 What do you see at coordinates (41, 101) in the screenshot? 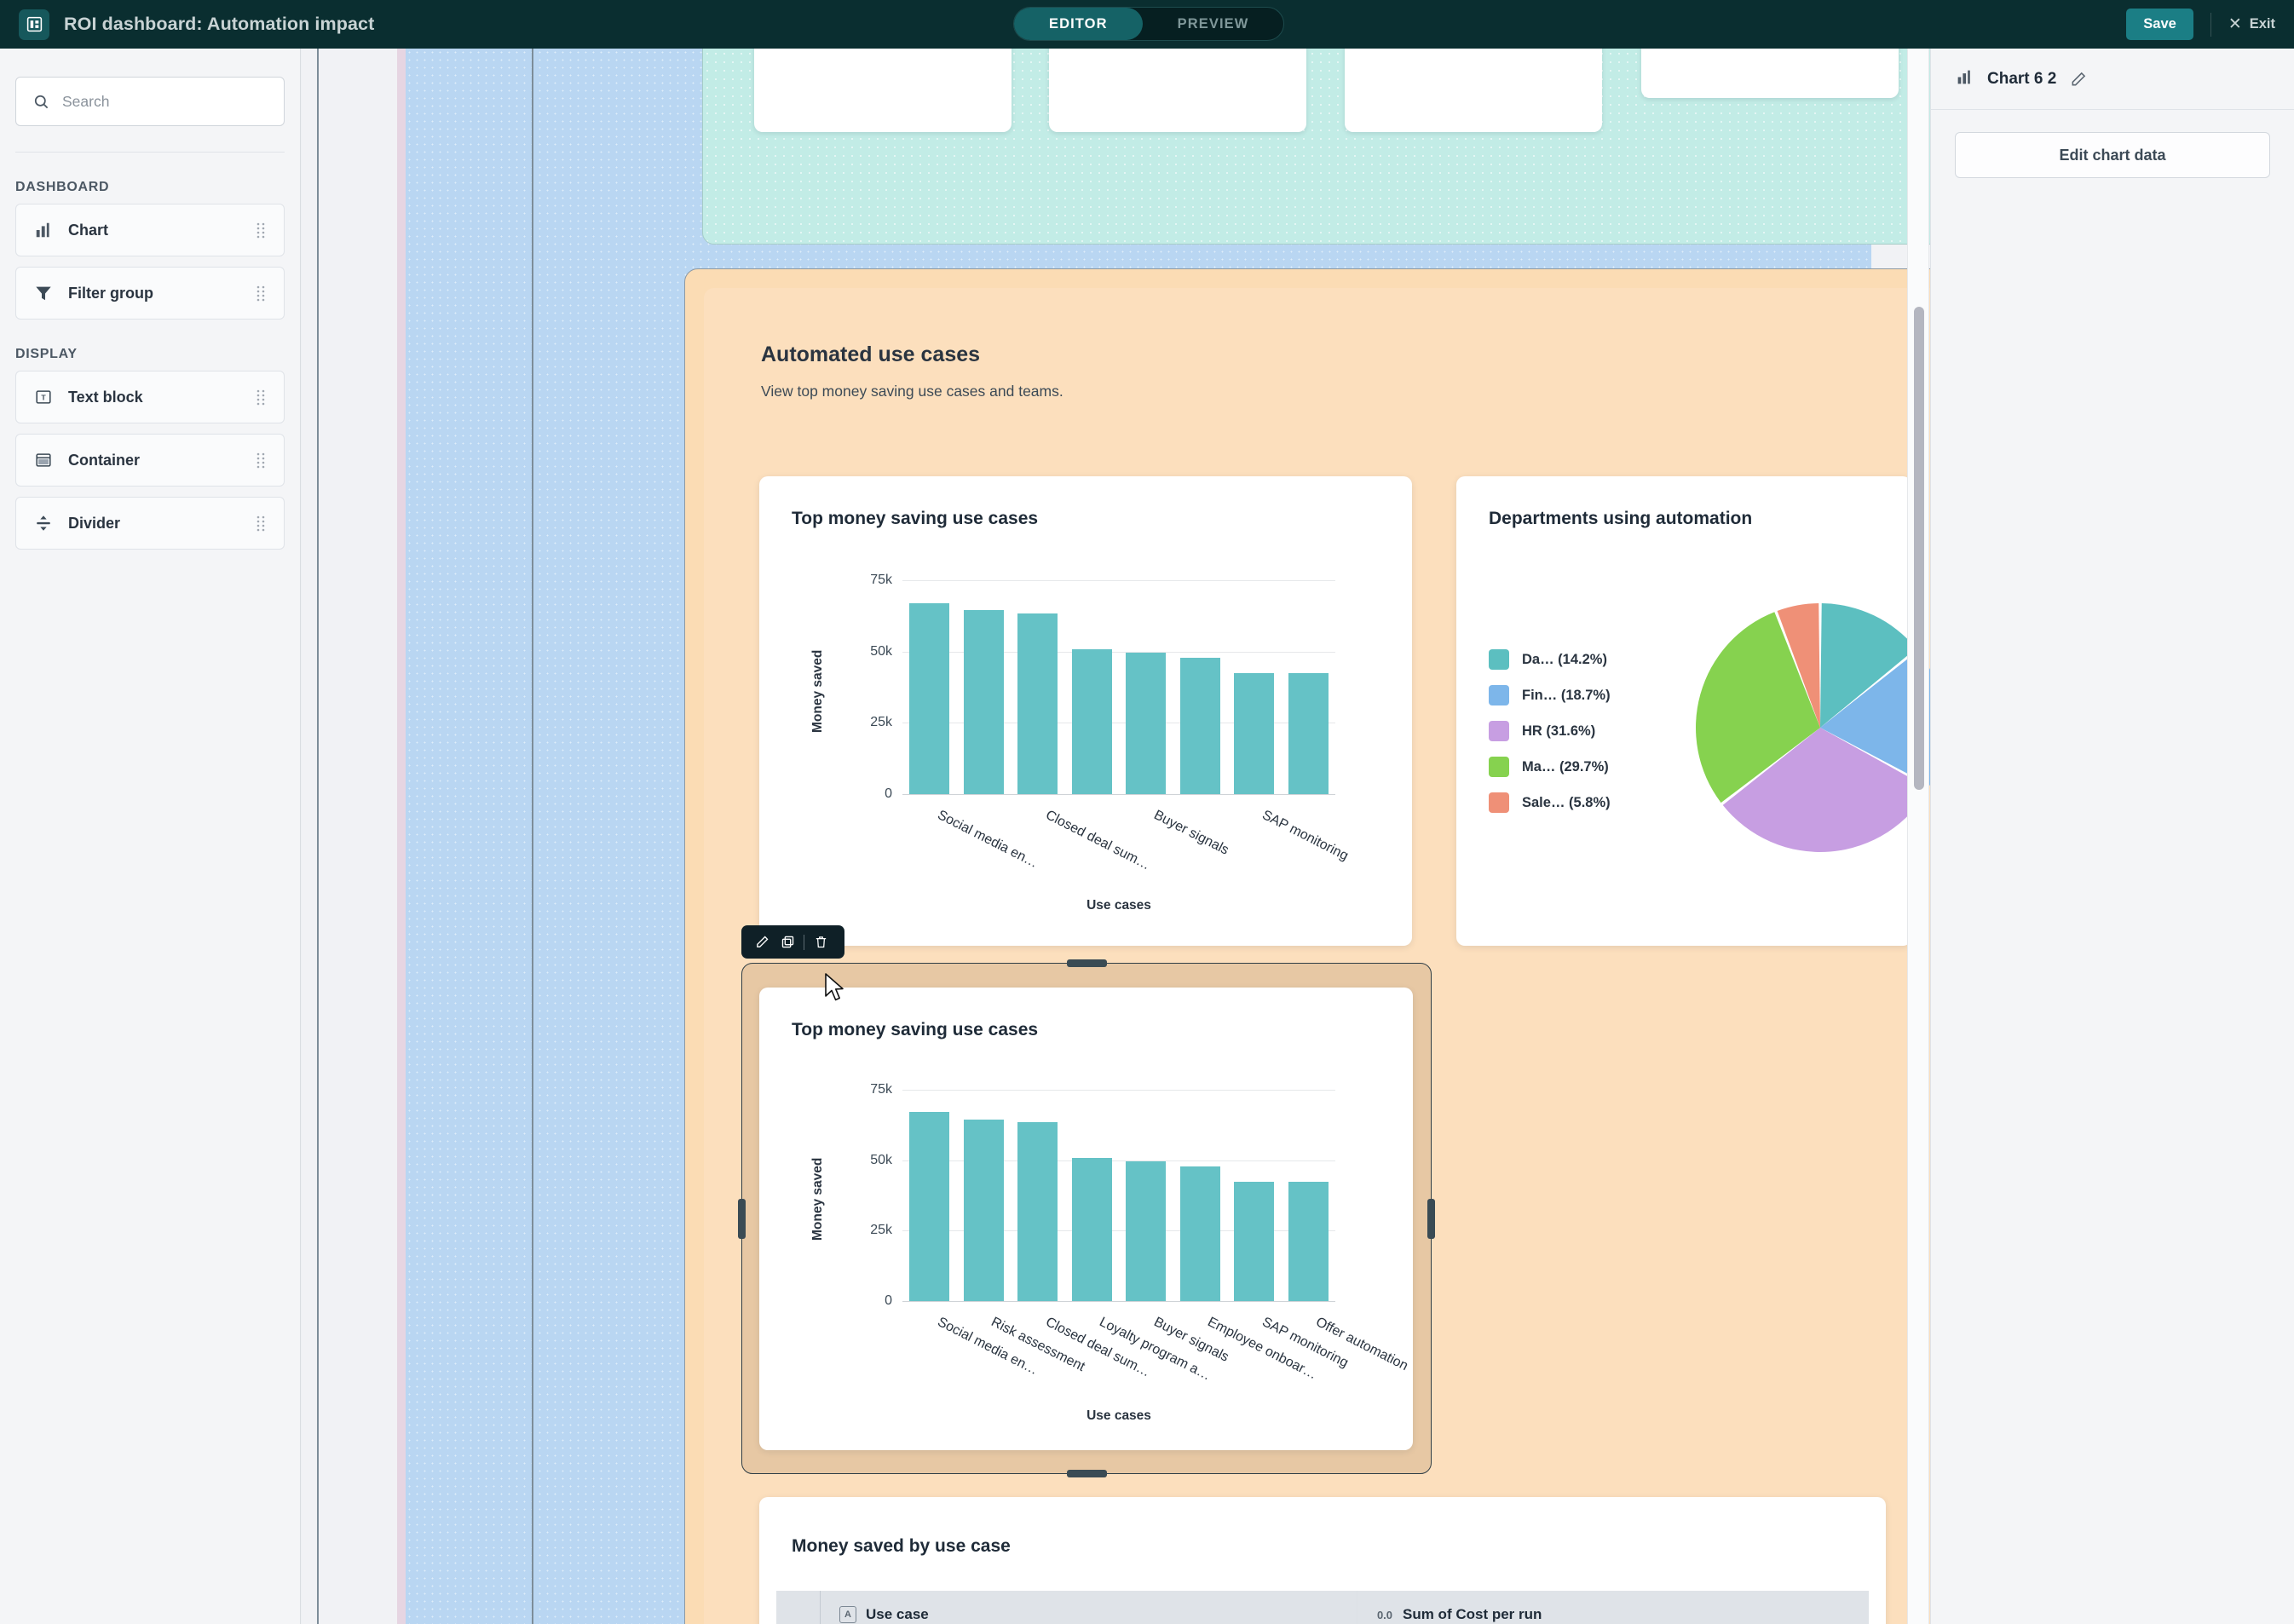
I see `search-icon` at bounding box center [41, 101].